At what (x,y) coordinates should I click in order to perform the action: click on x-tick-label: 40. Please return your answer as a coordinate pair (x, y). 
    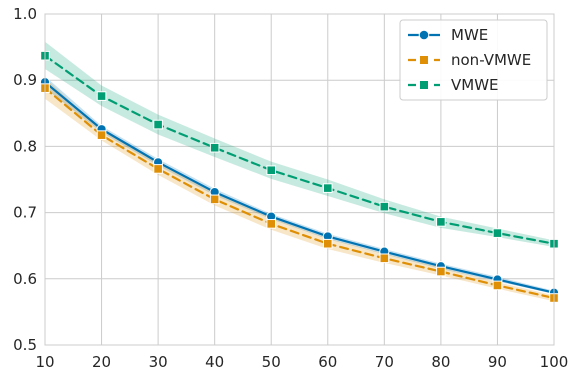
    Looking at the image, I should click on (214, 362).